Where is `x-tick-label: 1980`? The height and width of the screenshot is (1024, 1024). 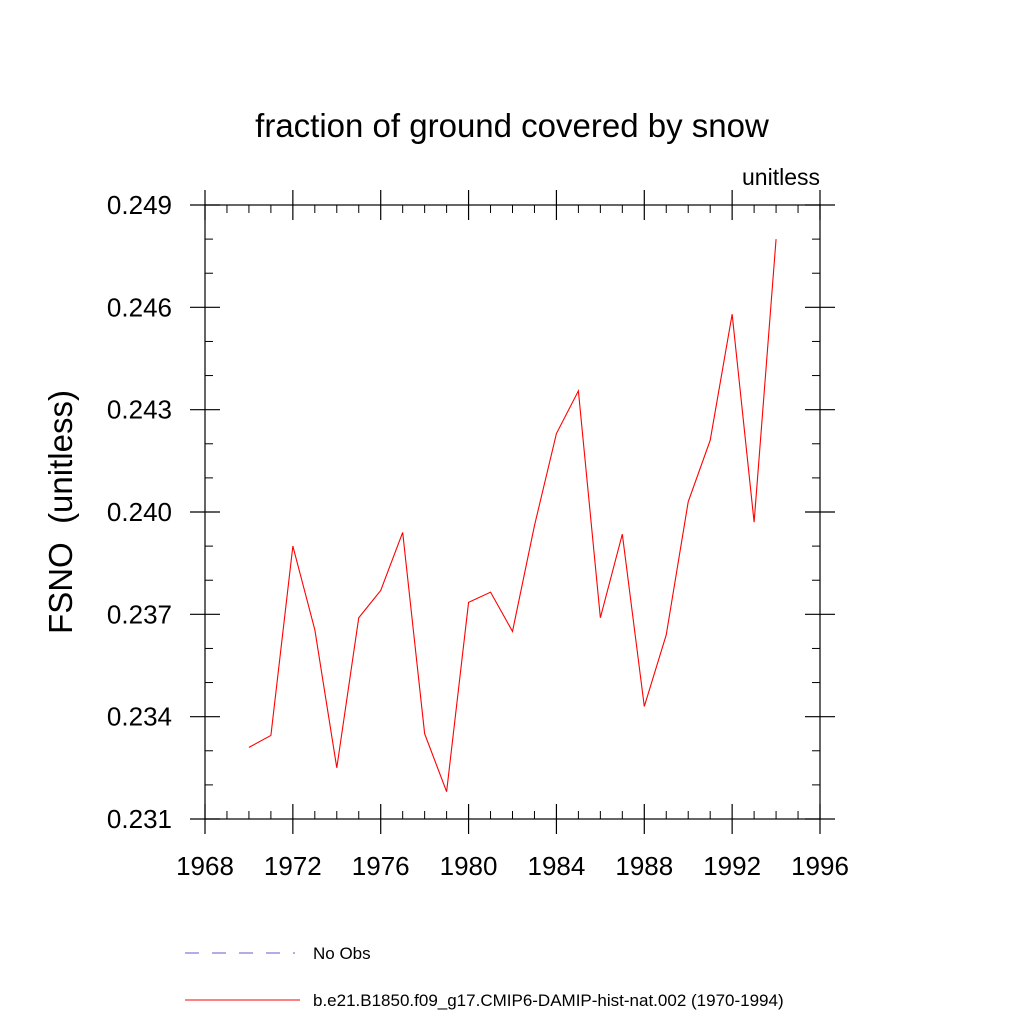
x-tick-label: 1980 is located at coordinates (469, 866).